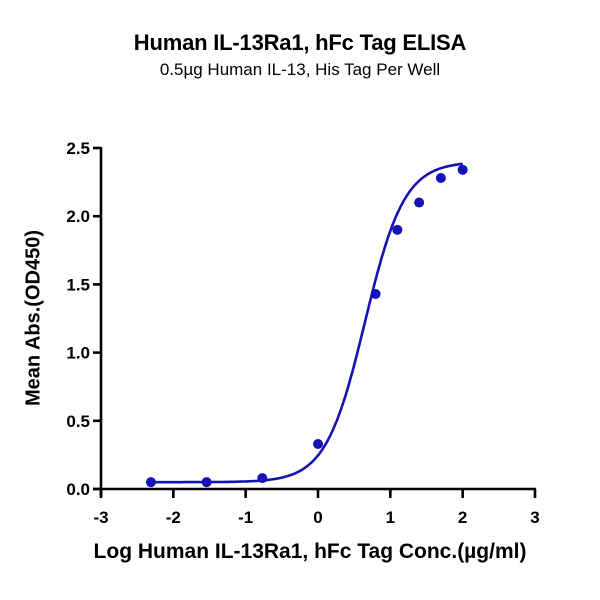  Describe the element at coordinates (78, 216) in the screenshot. I see `y-tick-label: 2.0` at that location.